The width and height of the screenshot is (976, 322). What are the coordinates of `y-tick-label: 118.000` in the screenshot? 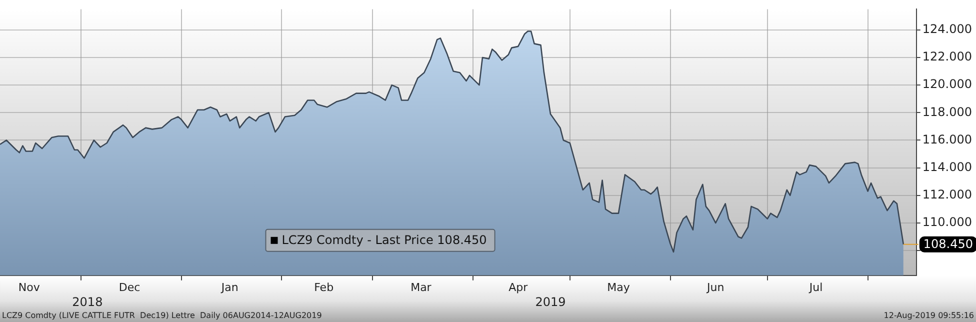 It's located at (947, 111).